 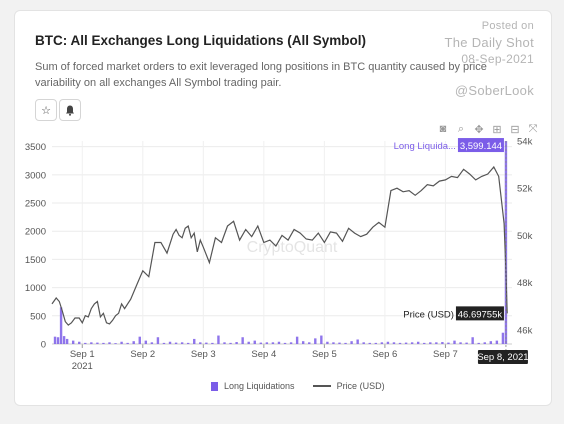 I want to click on watermark-posted: Posted on, so click(x=507, y=26).